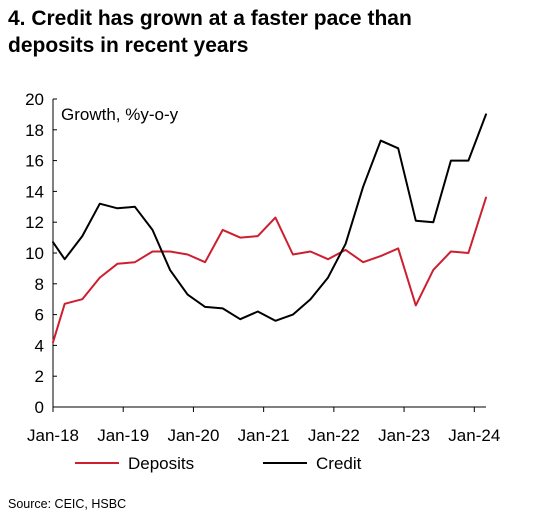 The image size is (533, 520). Describe the element at coordinates (53, 435) in the screenshot. I see `x-tick-label: Jan-18` at that location.